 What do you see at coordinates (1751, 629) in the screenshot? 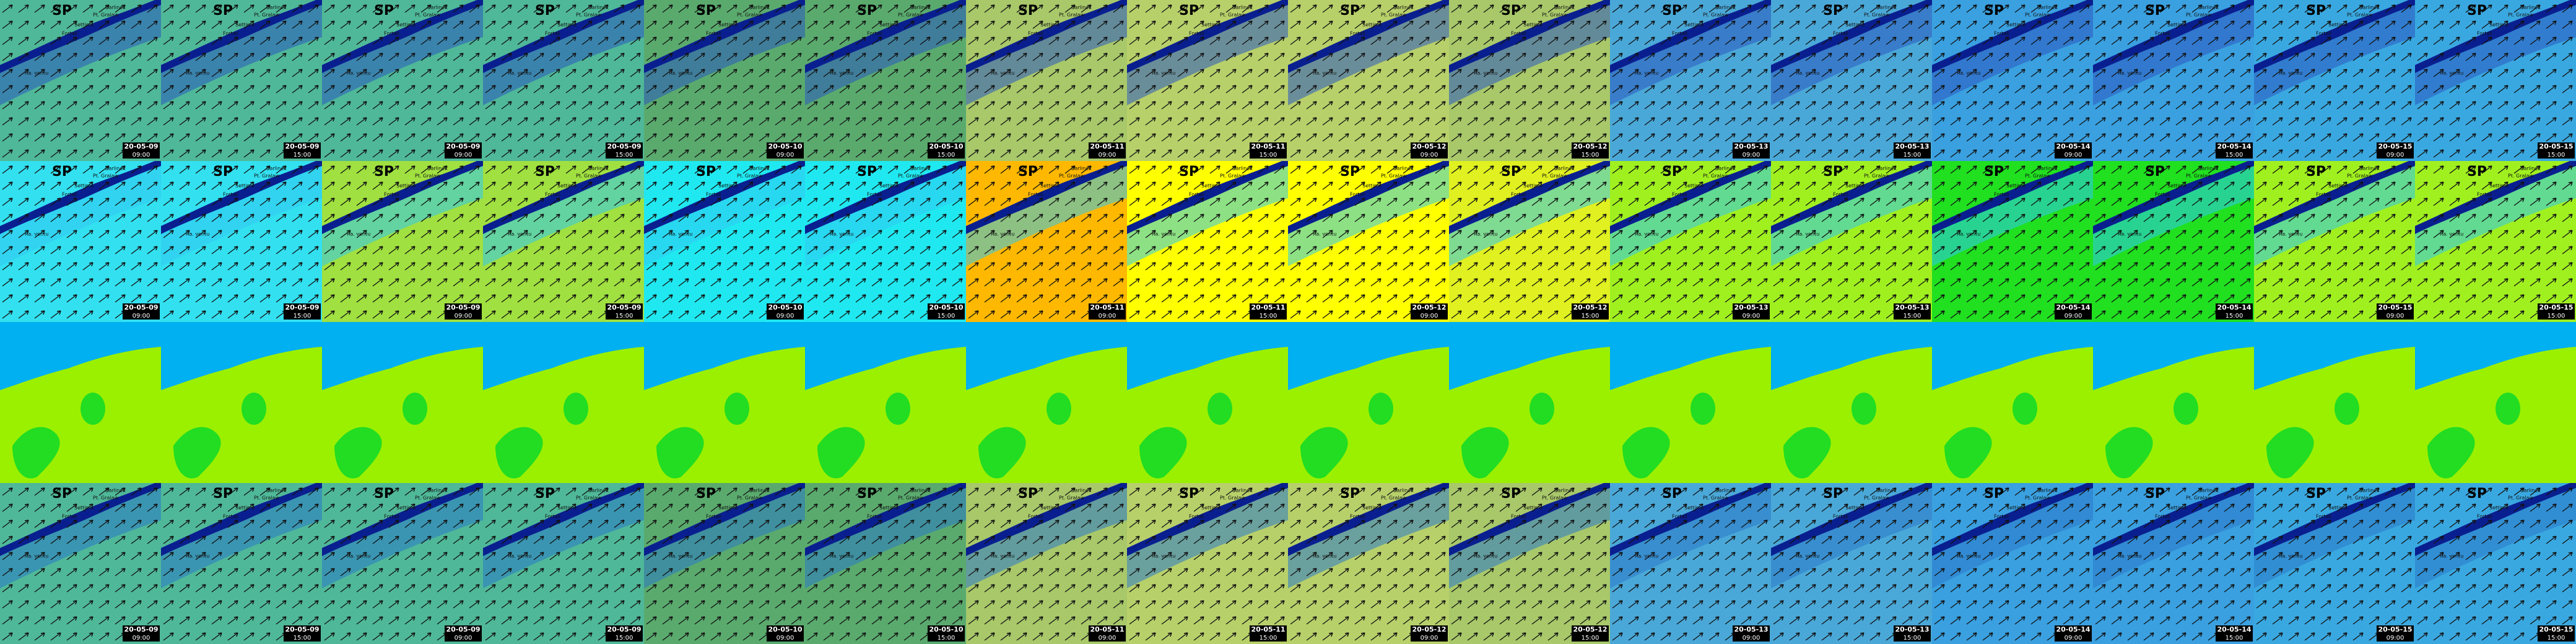
I see `date-label: 20-05-13` at bounding box center [1751, 629].